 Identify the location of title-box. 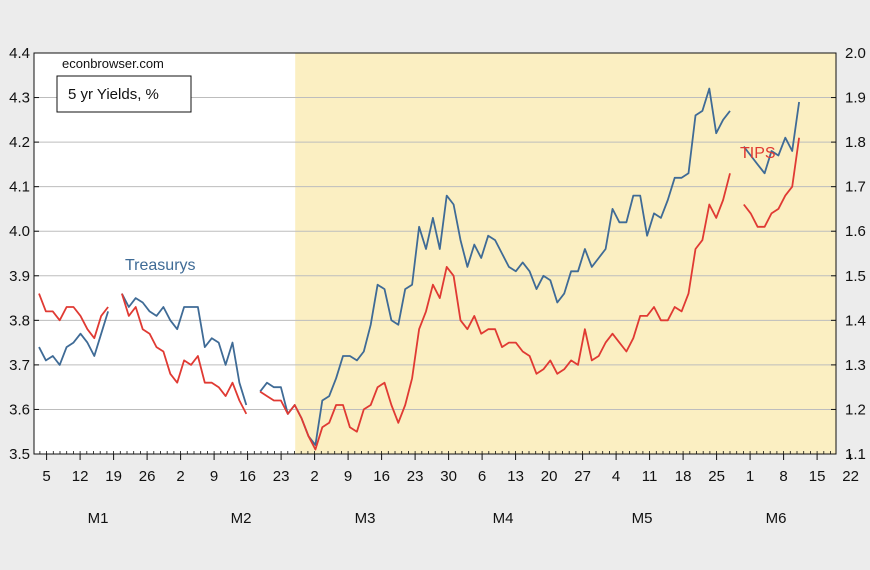
(124, 94).